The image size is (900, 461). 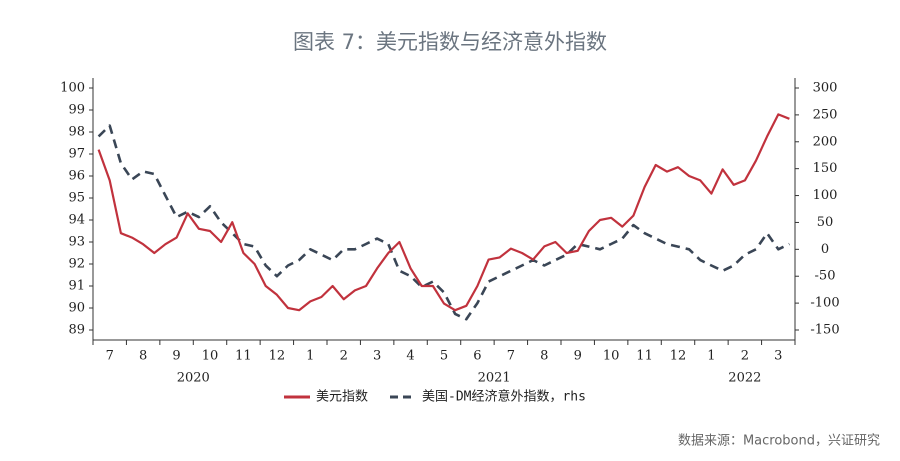 I want to click on y2-tick-label: 50, so click(x=825, y=222).